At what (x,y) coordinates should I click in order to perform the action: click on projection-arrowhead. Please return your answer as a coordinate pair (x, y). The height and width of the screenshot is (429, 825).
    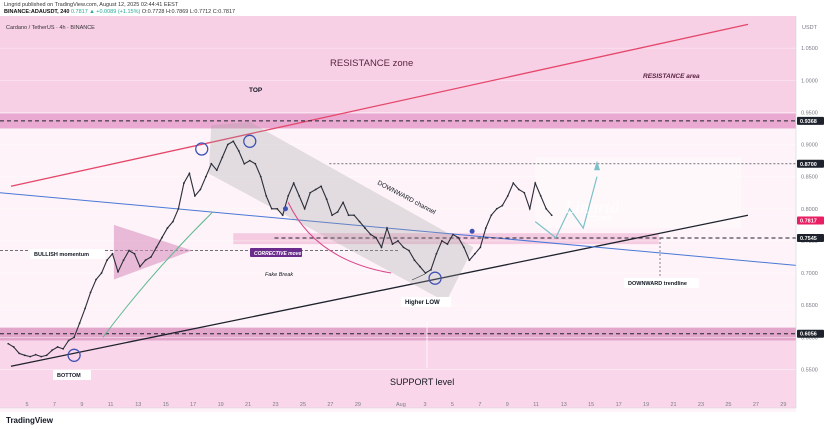
    Looking at the image, I should click on (597, 165).